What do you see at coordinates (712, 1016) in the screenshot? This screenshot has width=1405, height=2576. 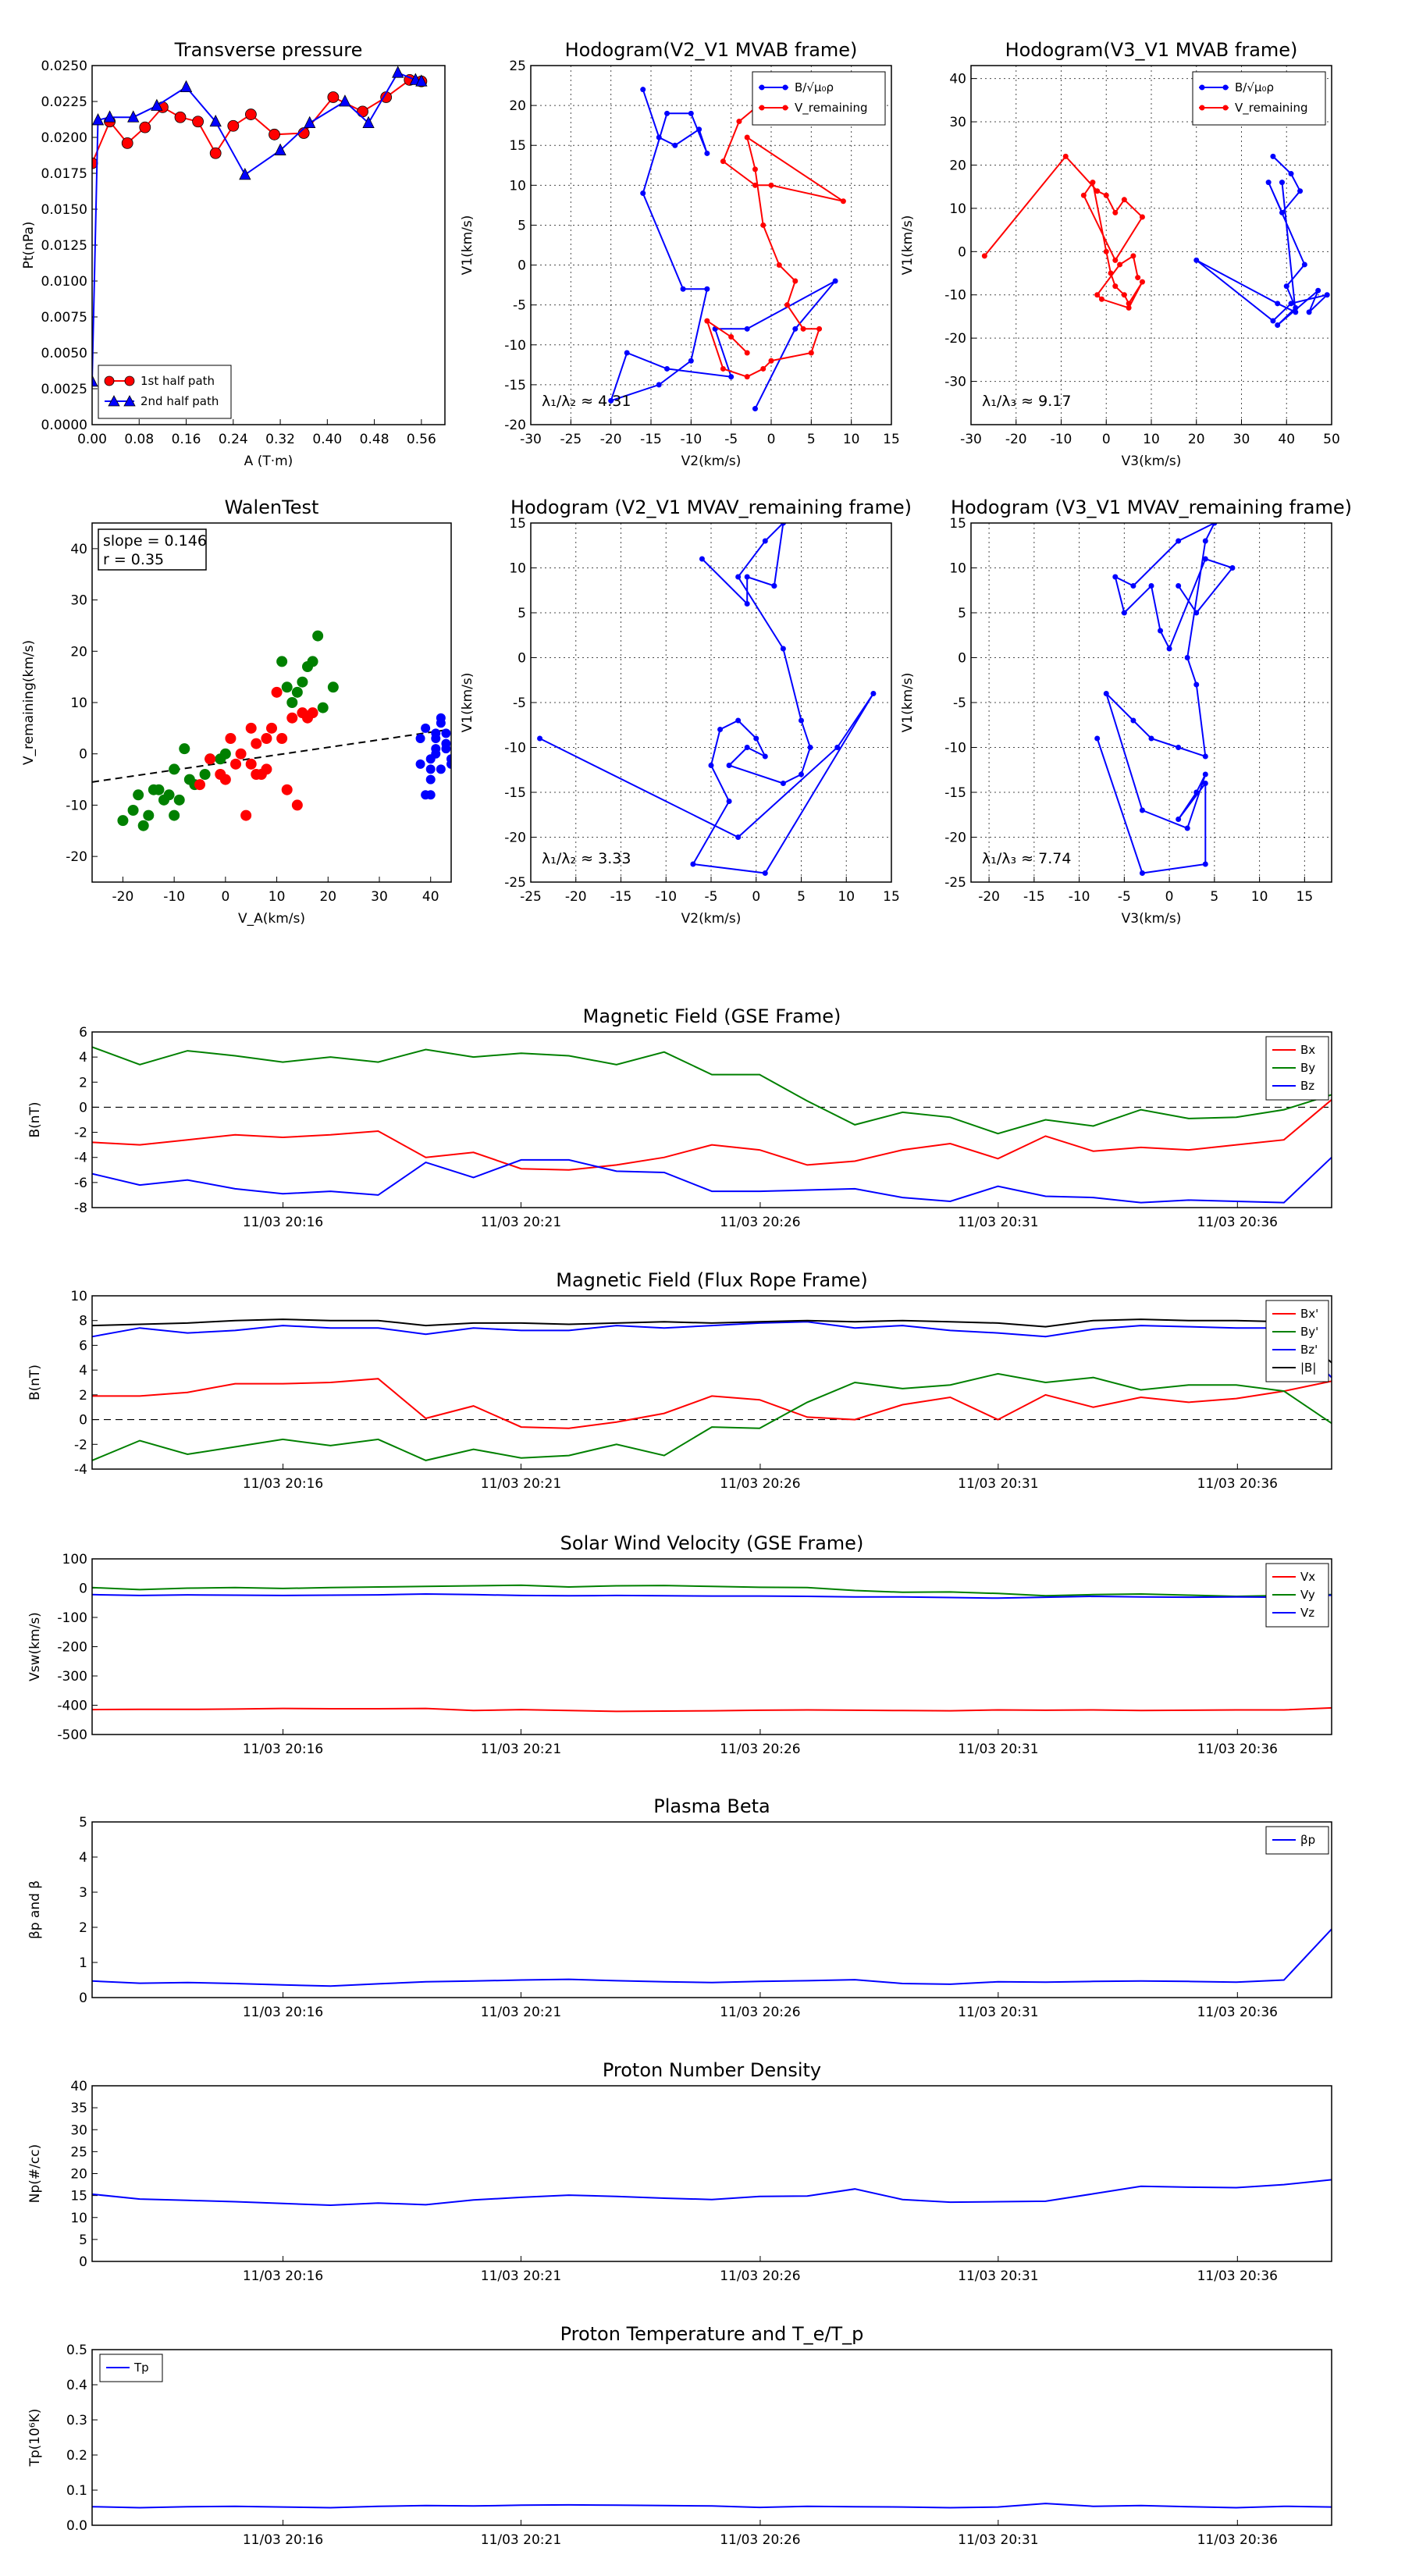 I see `chart-title: Magnetic Field (GSE Frame)` at bounding box center [712, 1016].